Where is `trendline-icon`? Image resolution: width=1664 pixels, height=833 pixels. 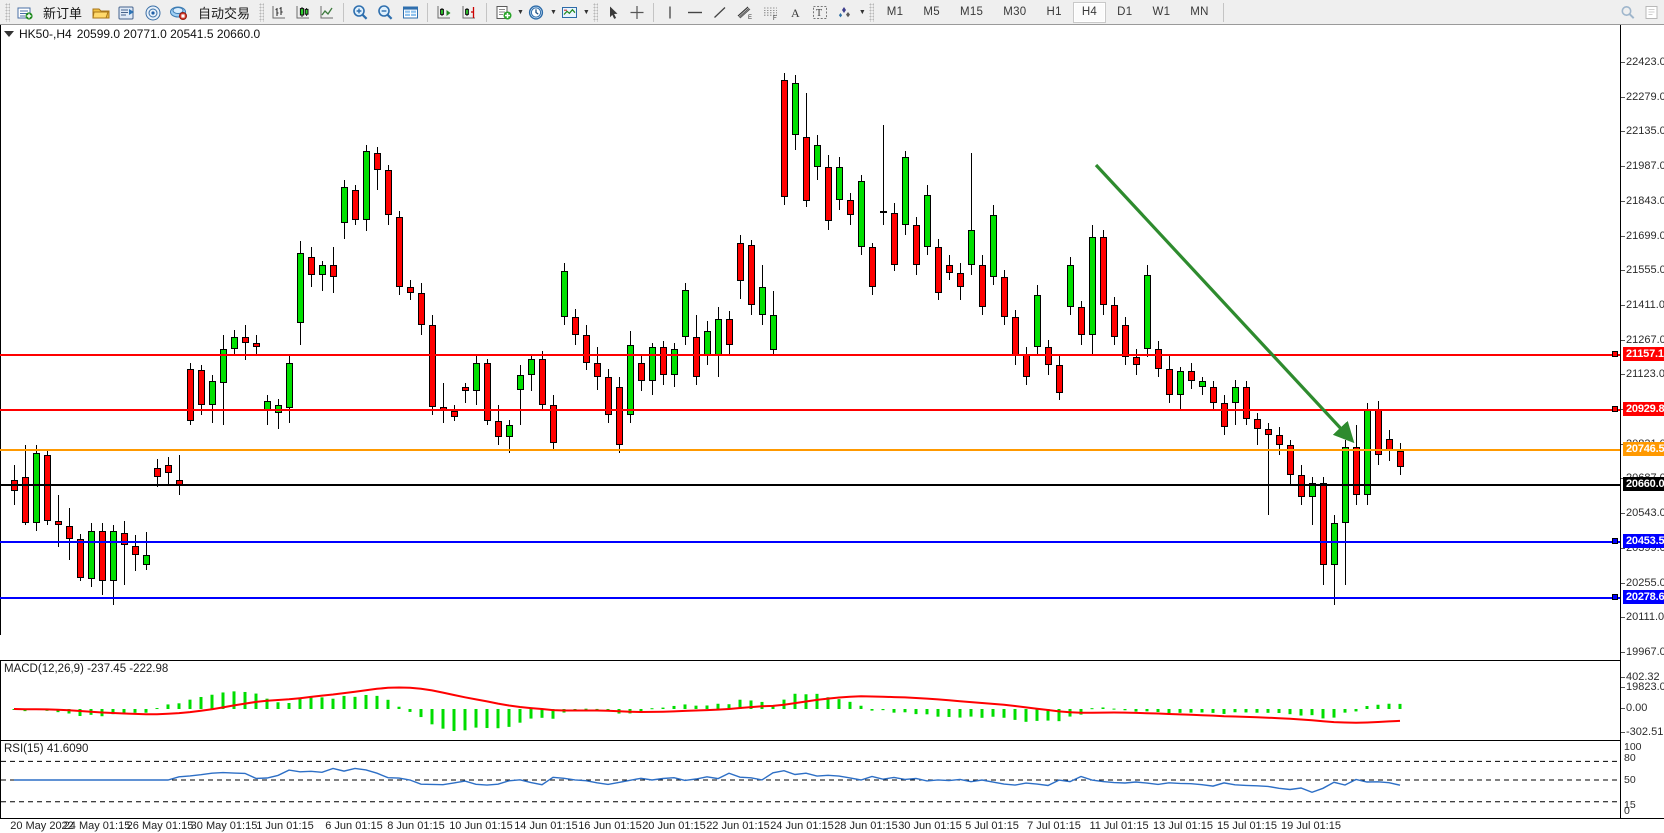 trendline-icon is located at coordinates (720, 12).